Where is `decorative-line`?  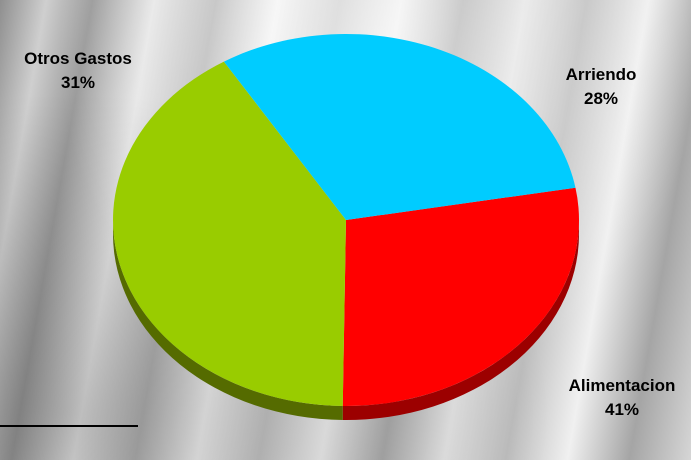 decorative-line is located at coordinates (69, 426).